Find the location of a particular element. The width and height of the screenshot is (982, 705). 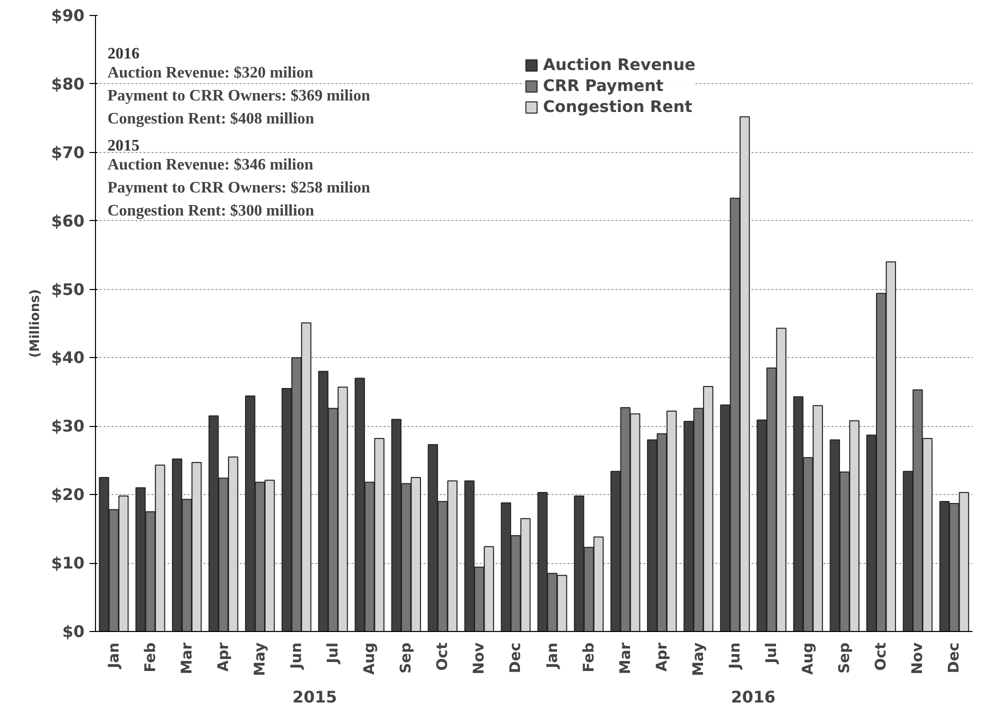

text: 2016 is located at coordinates (753, 696).